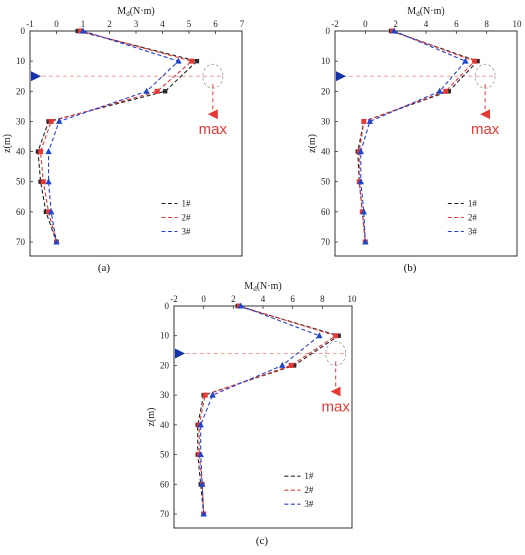 This screenshot has width=525, height=555. What do you see at coordinates (486, 24) in the screenshot?
I see `x-tick-label: 8` at bounding box center [486, 24].